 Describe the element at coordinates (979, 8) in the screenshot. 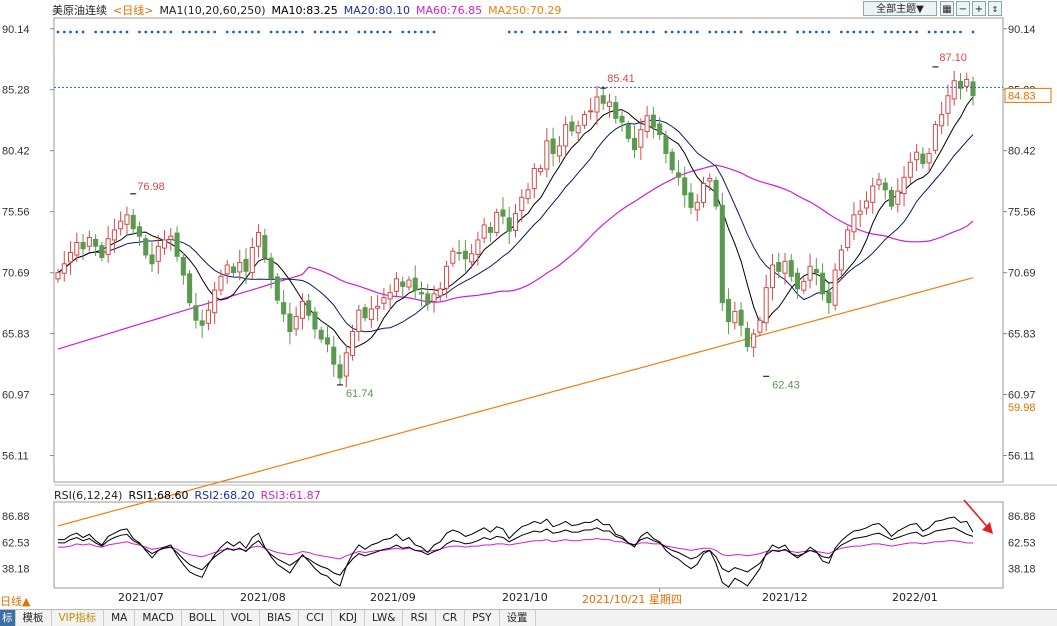

I see `plus-icon: +` at that location.